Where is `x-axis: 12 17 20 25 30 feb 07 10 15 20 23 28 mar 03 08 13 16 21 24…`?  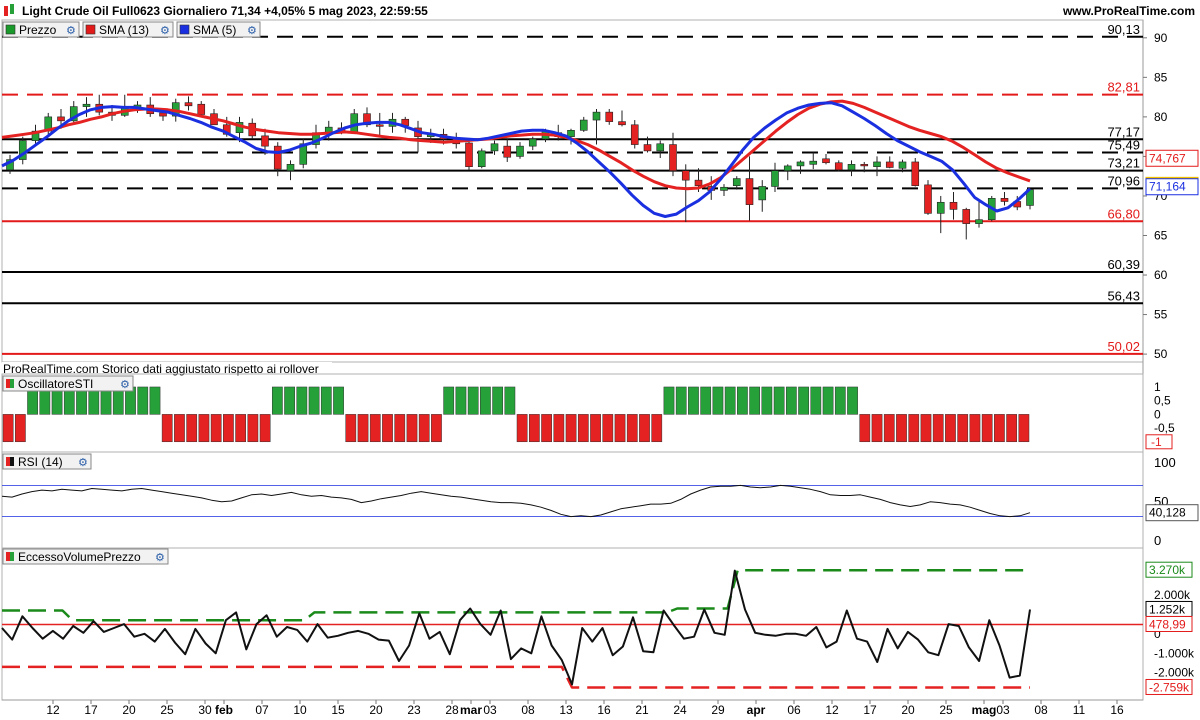
x-axis: 12 17 20 25 30 feb 07 10 15 20 23 28 mar 03 08 13 16 21 24… is located at coordinates (572, 708).